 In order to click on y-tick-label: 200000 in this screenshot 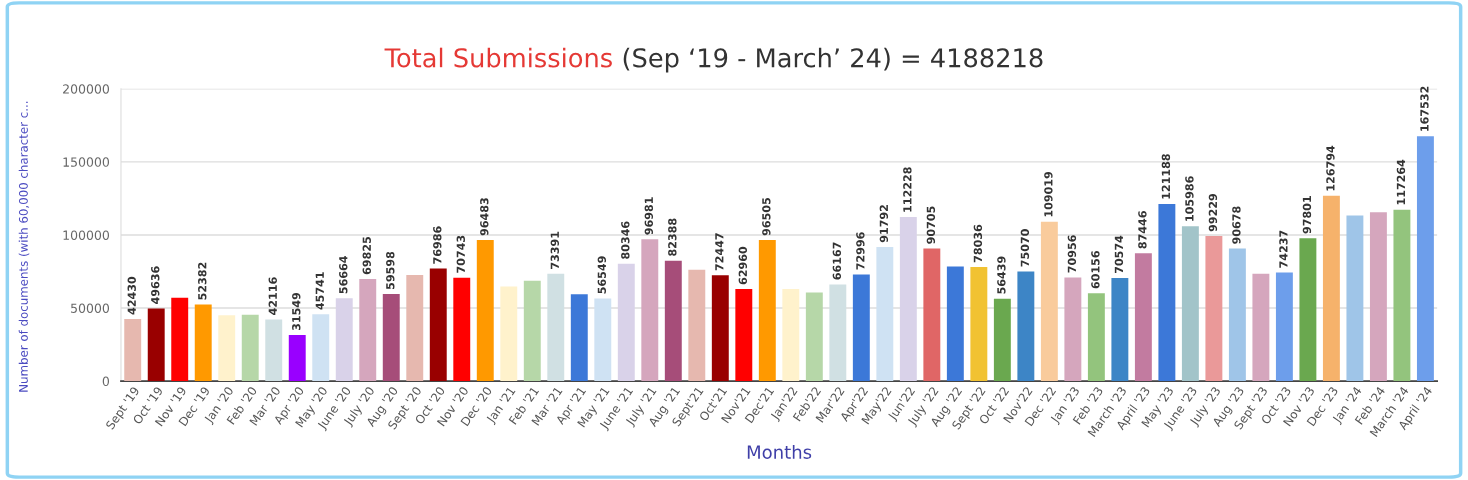, I will do `click(86, 89)`.